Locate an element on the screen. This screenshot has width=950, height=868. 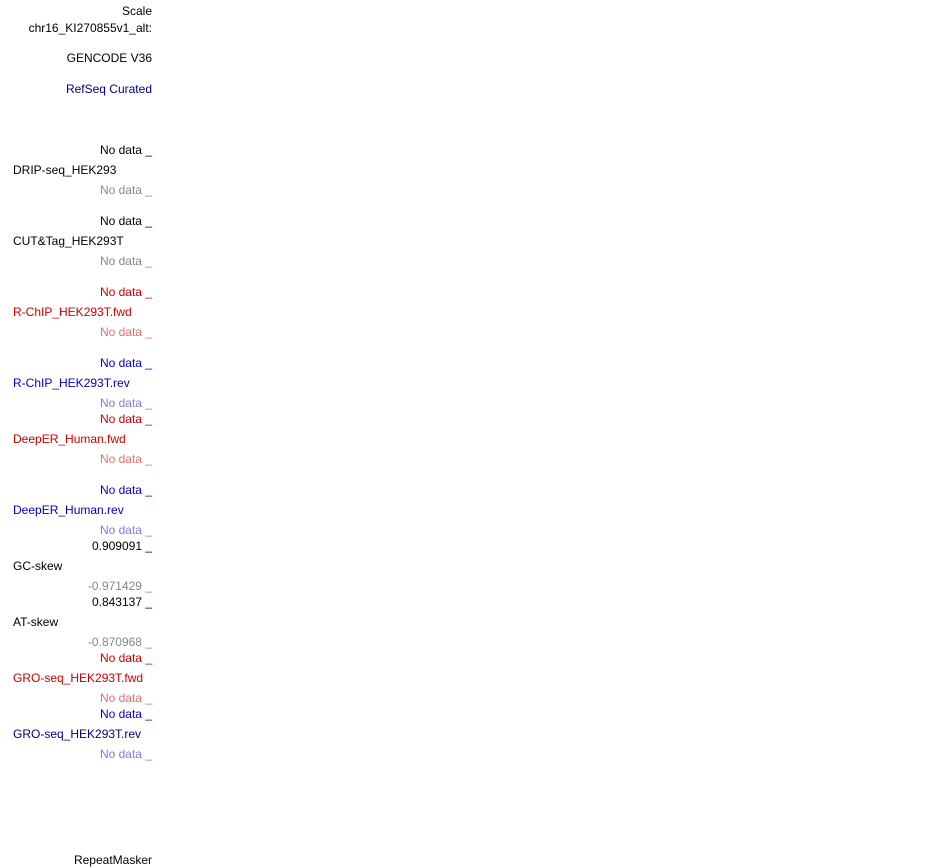
deeper-rev-track-label: DeepER_Human.rev is located at coordinates (68, 510).